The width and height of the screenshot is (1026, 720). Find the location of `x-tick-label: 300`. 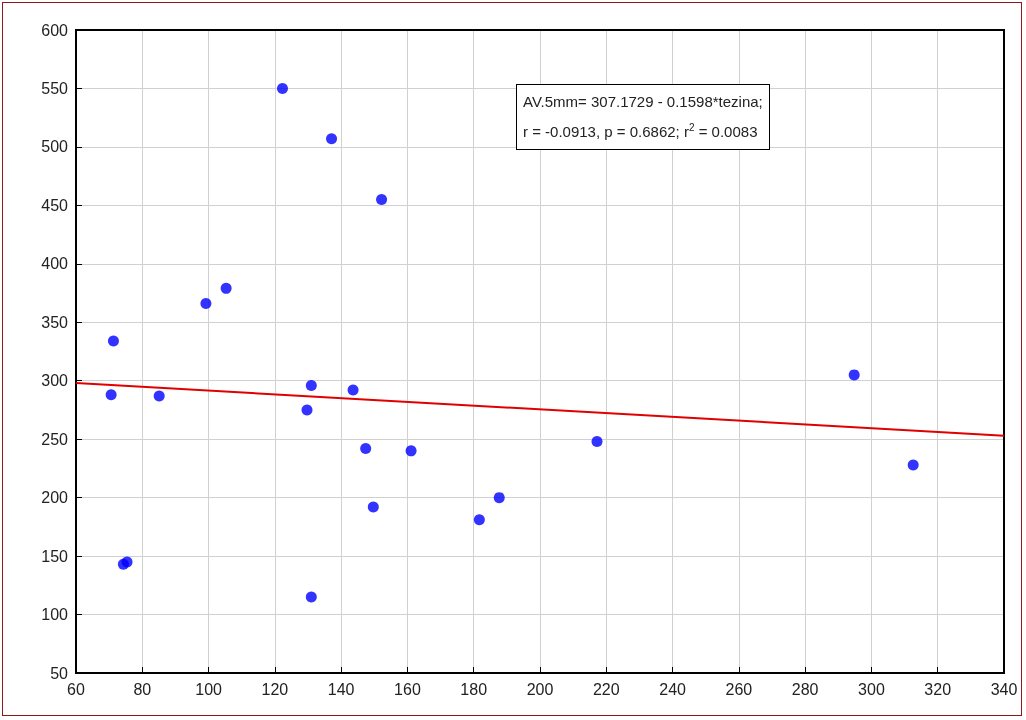

x-tick-label: 300 is located at coordinates (871, 689).